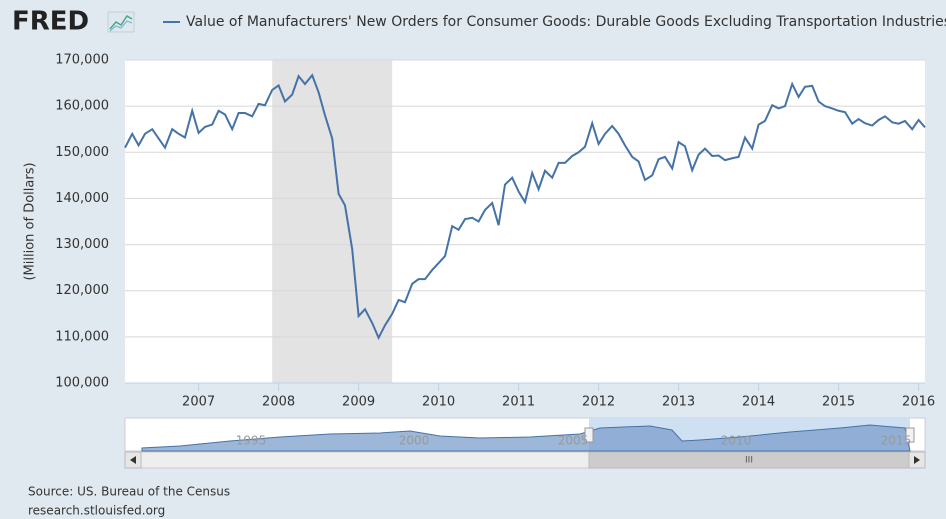  What do you see at coordinates (82, 336) in the screenshot?
I see `y-tick-label: 110,000` at bounding box center [82, 336].